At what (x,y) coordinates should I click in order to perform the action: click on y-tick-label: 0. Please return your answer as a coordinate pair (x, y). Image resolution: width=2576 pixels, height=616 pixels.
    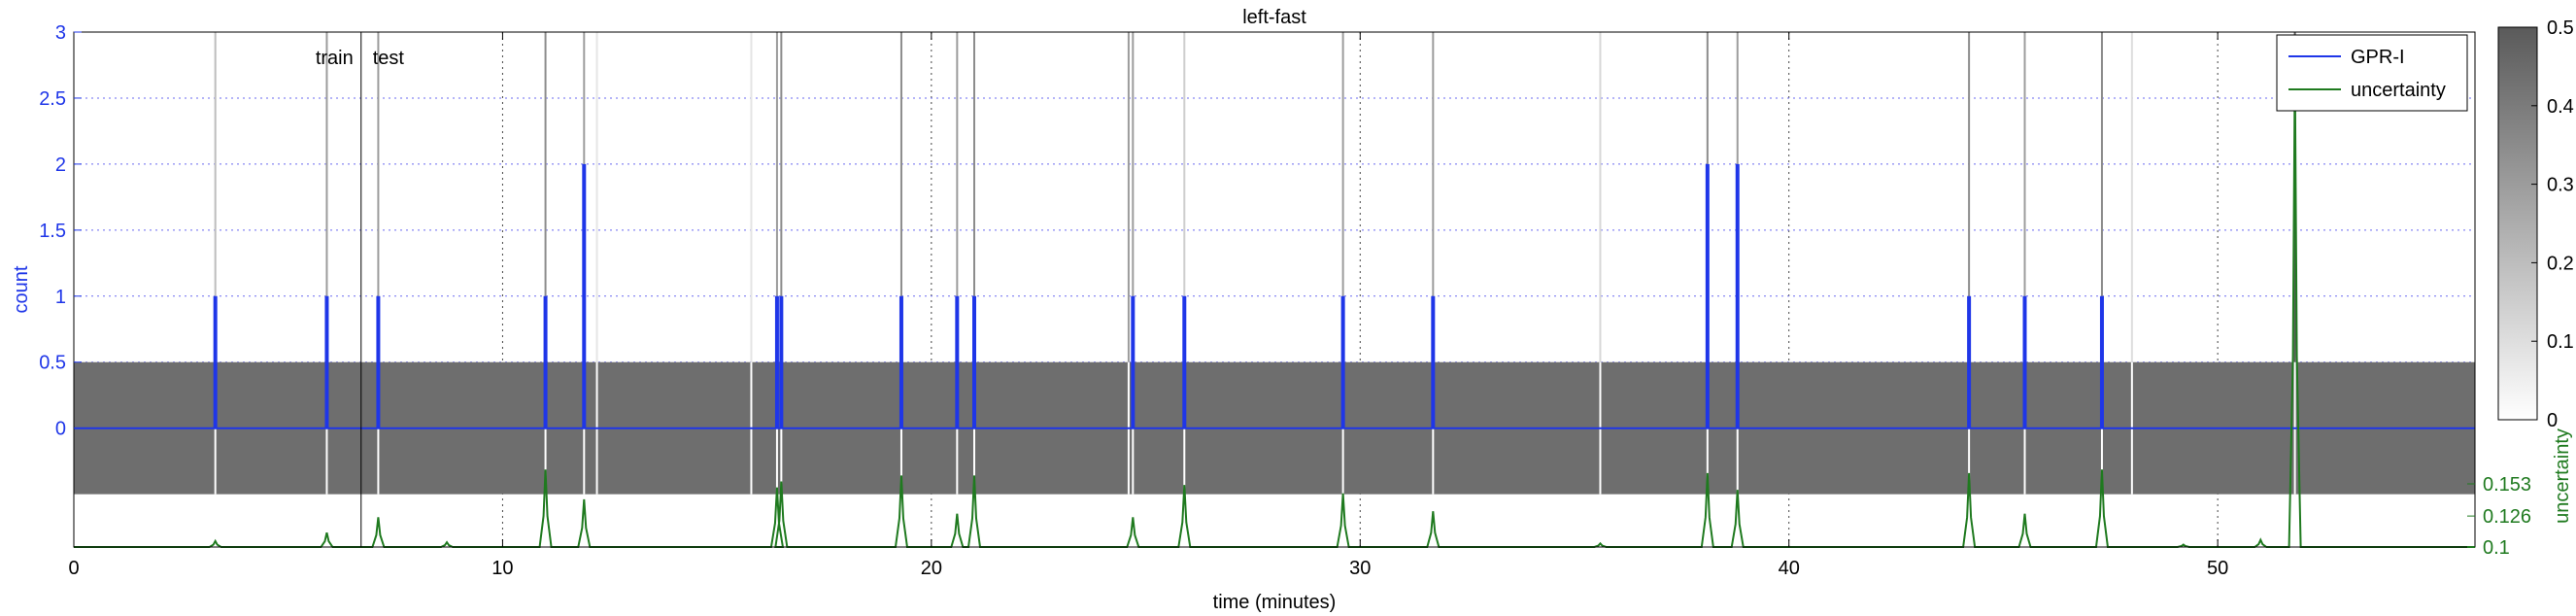
    Looking at the image, I should click on (60, 429).